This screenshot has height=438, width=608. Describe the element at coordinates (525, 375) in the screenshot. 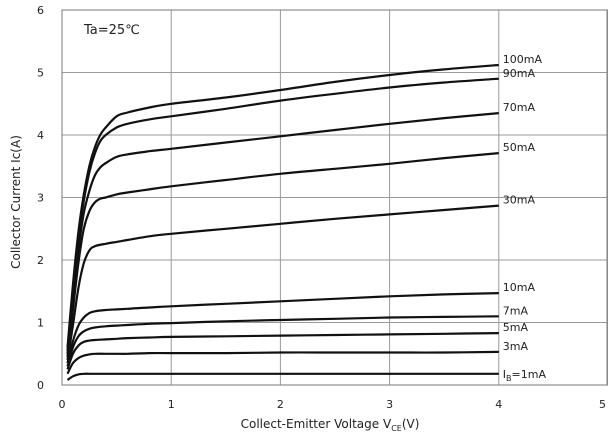

I see `series-label: IB=1mA` at that location.